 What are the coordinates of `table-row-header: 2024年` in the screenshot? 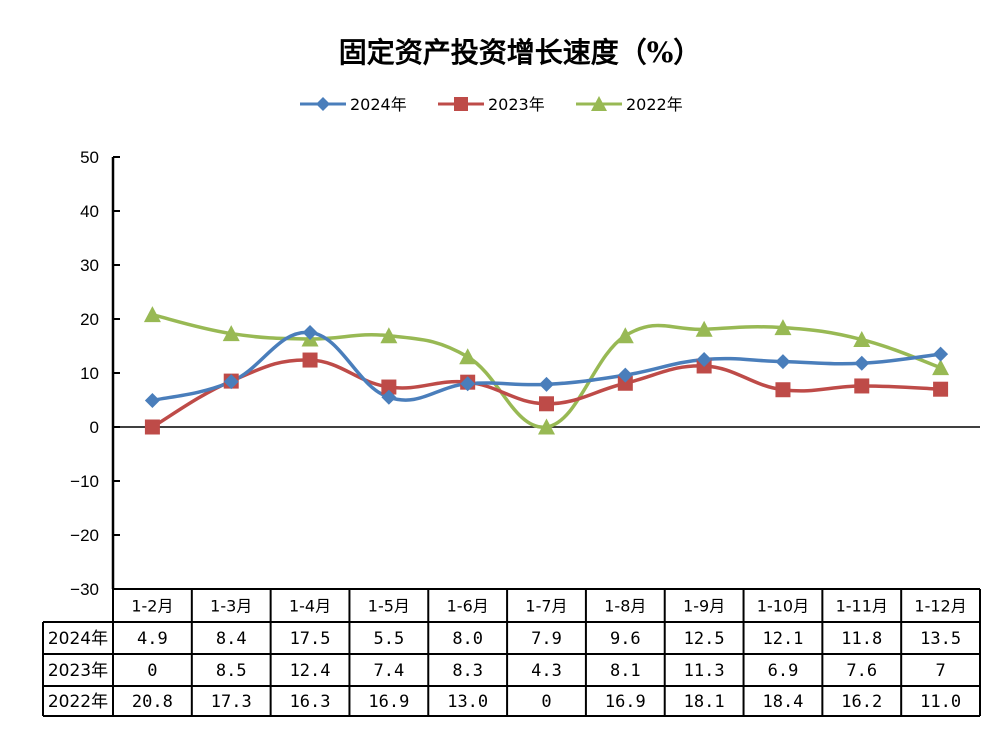 It's located at (78, 639).